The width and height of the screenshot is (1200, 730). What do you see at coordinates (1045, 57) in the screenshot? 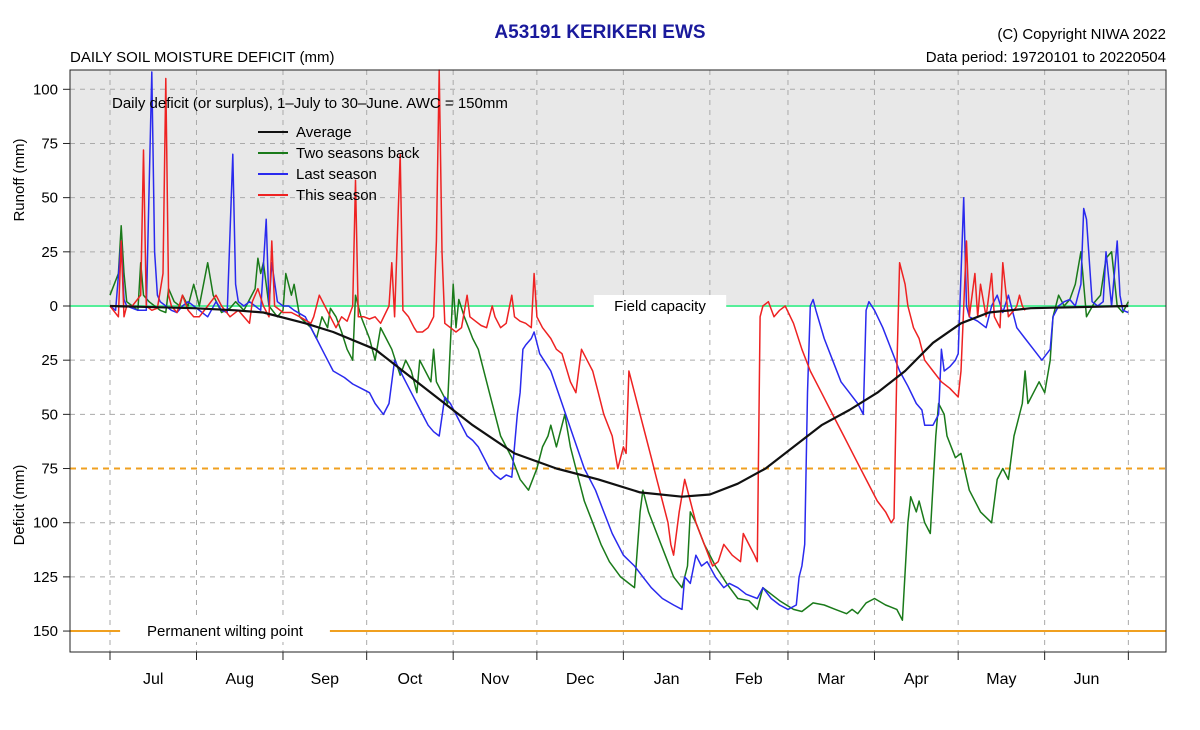
I see `data-period-text: Data period: 19720101 to 20220504` at bounding box center [1045, 57].